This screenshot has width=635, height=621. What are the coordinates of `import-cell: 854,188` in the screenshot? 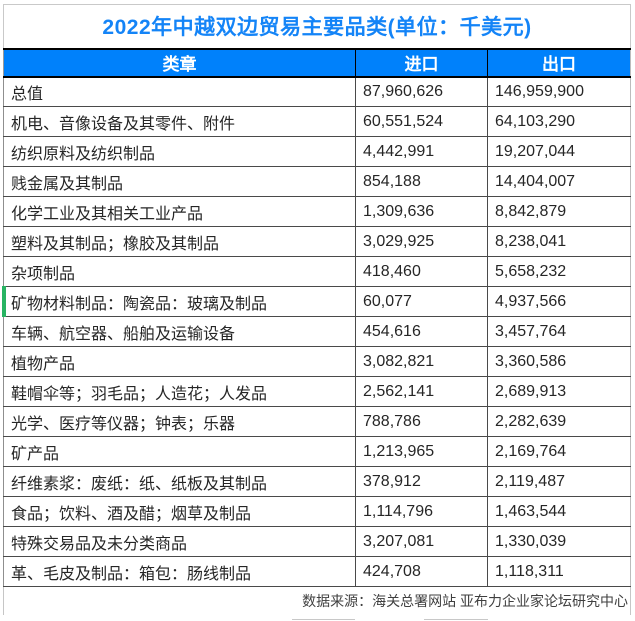 It's located at (421, 181).